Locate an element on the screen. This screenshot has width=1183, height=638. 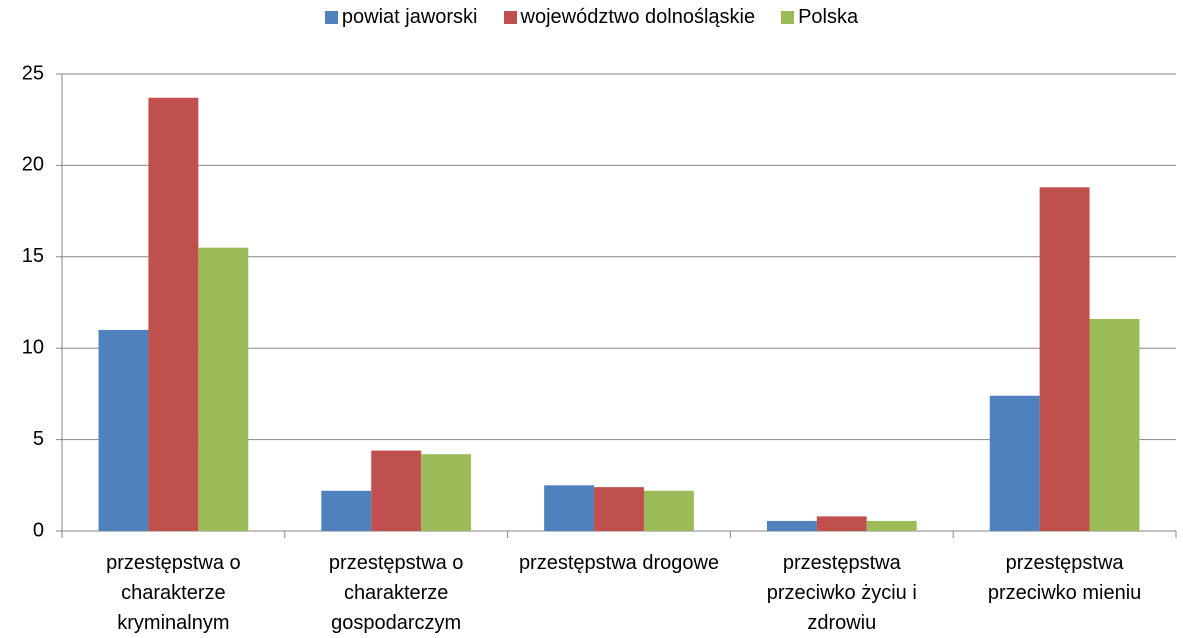
x-tick-label: przestępstwa przeciwko życiu i zdrowiu is located at coordinates (841, 593).